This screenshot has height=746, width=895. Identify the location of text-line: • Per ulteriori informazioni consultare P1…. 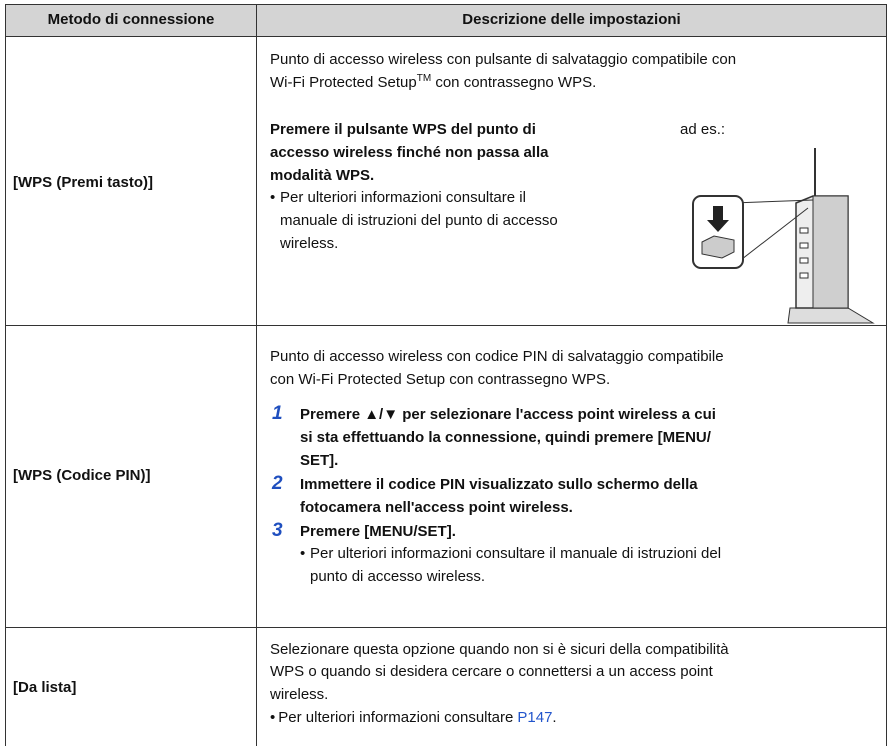
(413, 718).